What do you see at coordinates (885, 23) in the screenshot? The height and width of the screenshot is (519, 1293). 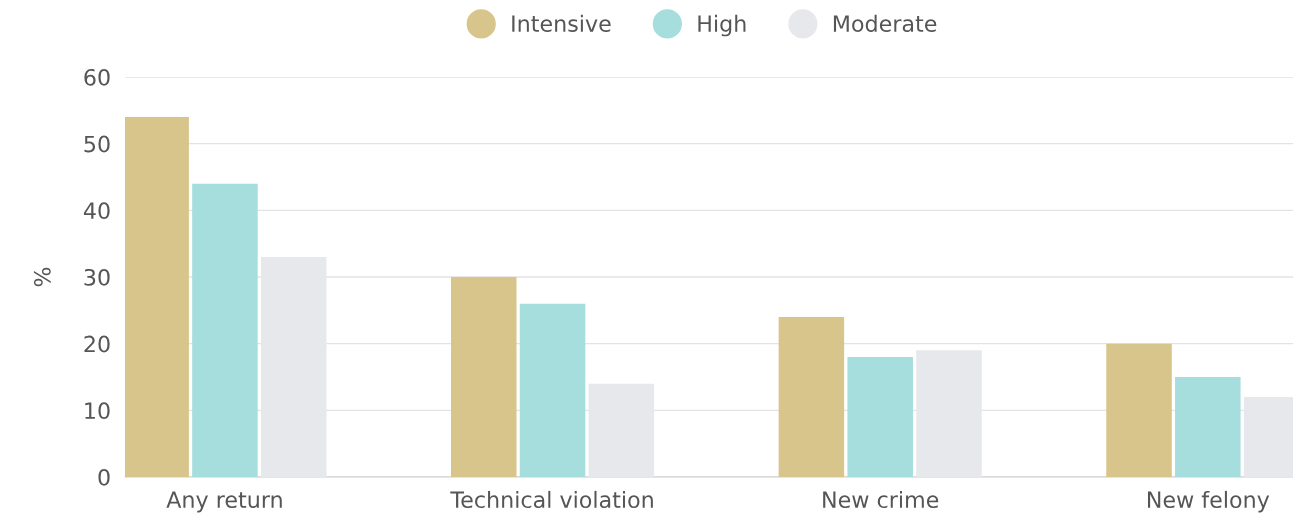 I see `legend-label: Moderate` at bounding box center [885, 23].